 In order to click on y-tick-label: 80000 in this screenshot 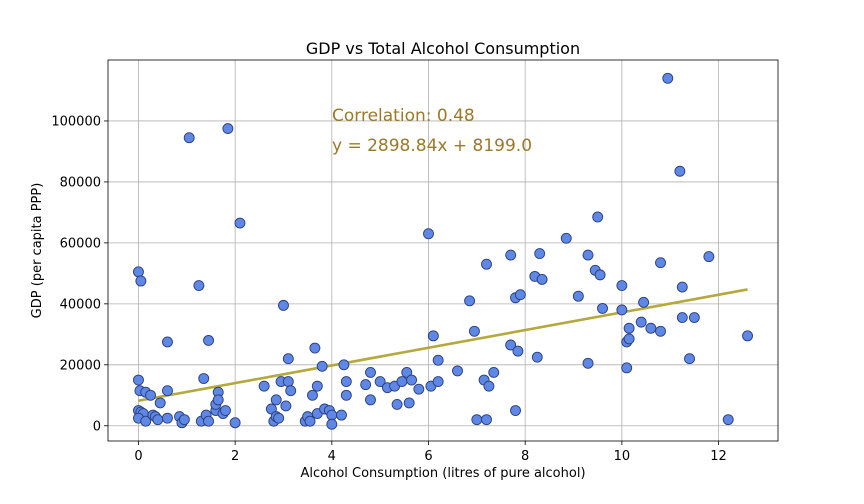, I will do `click(80, 182)`.